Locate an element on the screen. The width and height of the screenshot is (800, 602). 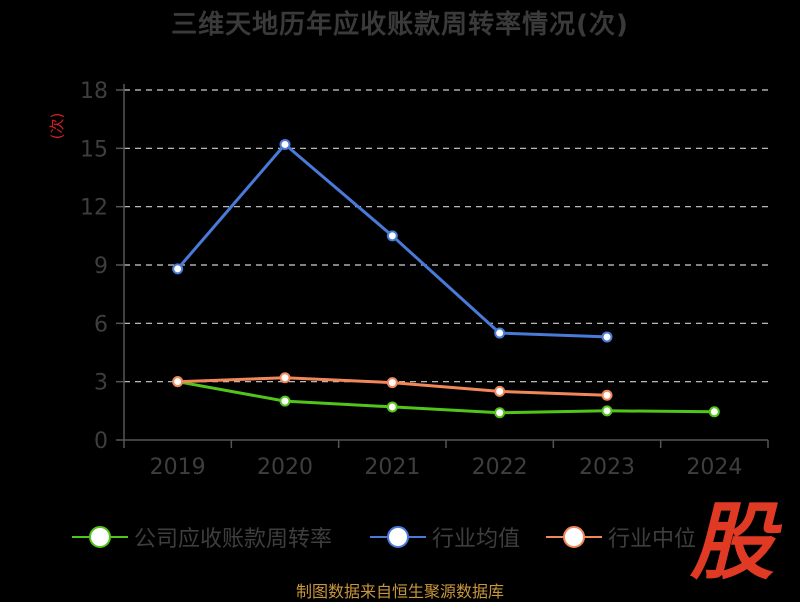
x-tick-label: 2019 is located at coordinates (178, 467).